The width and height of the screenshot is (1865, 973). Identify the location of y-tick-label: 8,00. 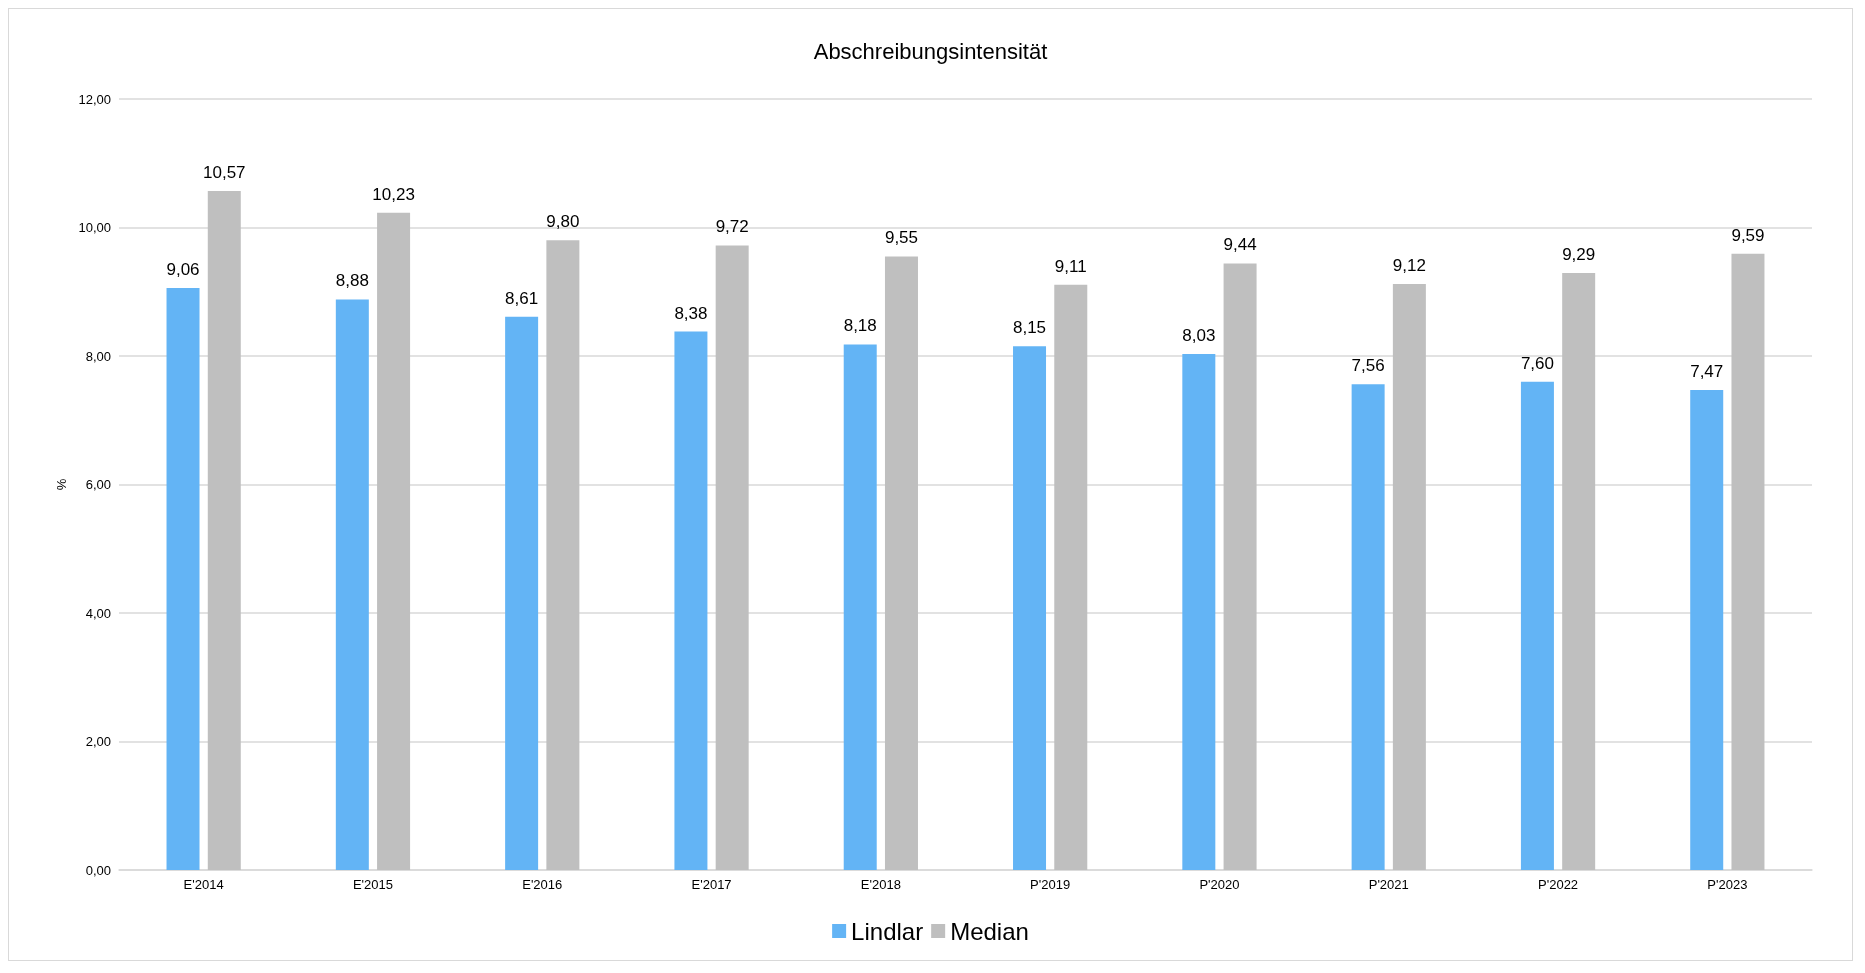
(98, 356).